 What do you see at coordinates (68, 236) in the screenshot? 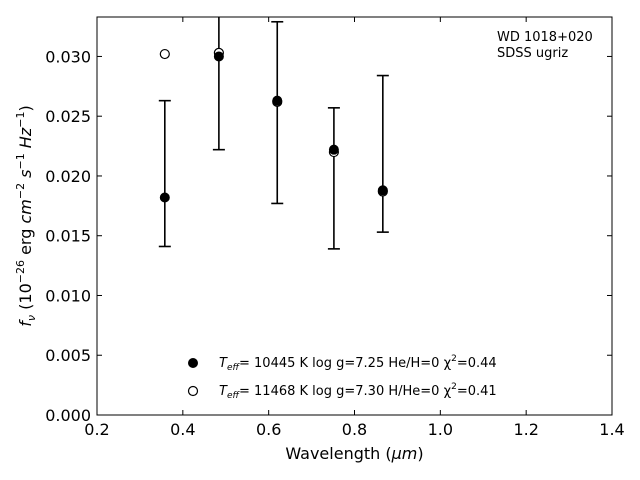
I see `y-tick-label: 0.015` at bounding box center [68, 236].